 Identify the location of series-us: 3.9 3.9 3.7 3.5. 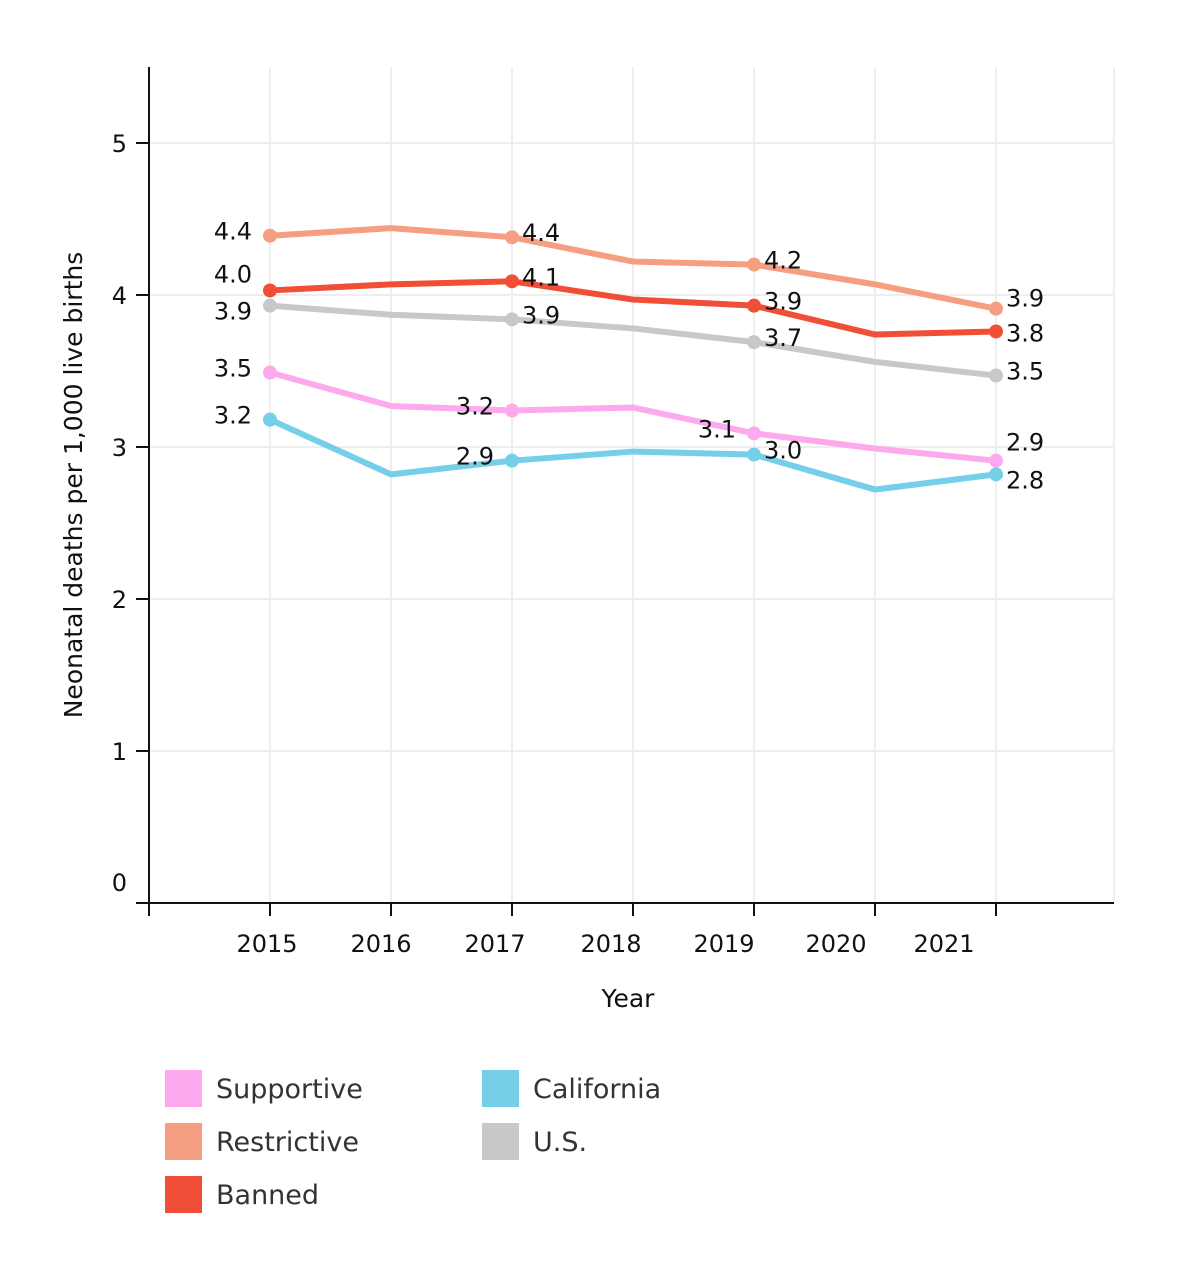
(629, 342).